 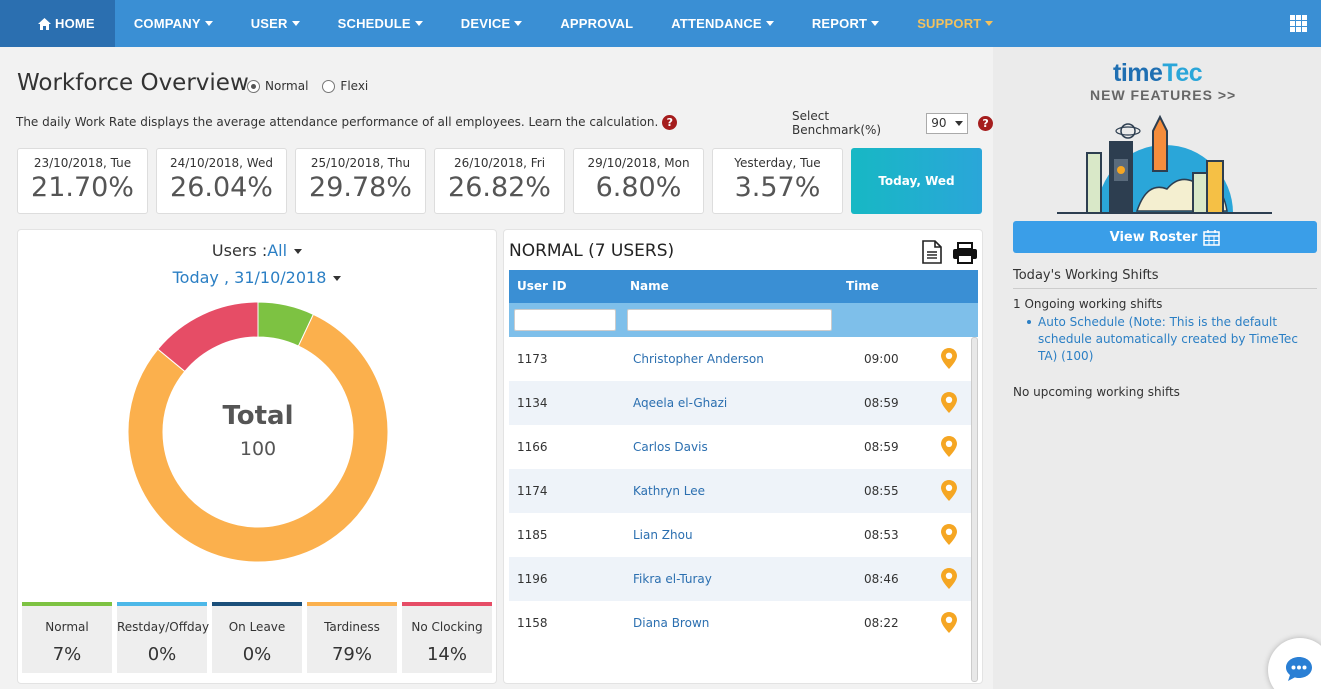 What do you see at coordinates (314, 86) in the screenshot?
I see `mode-radio-group: Normal Flexi` at bounding box center [314, 86].